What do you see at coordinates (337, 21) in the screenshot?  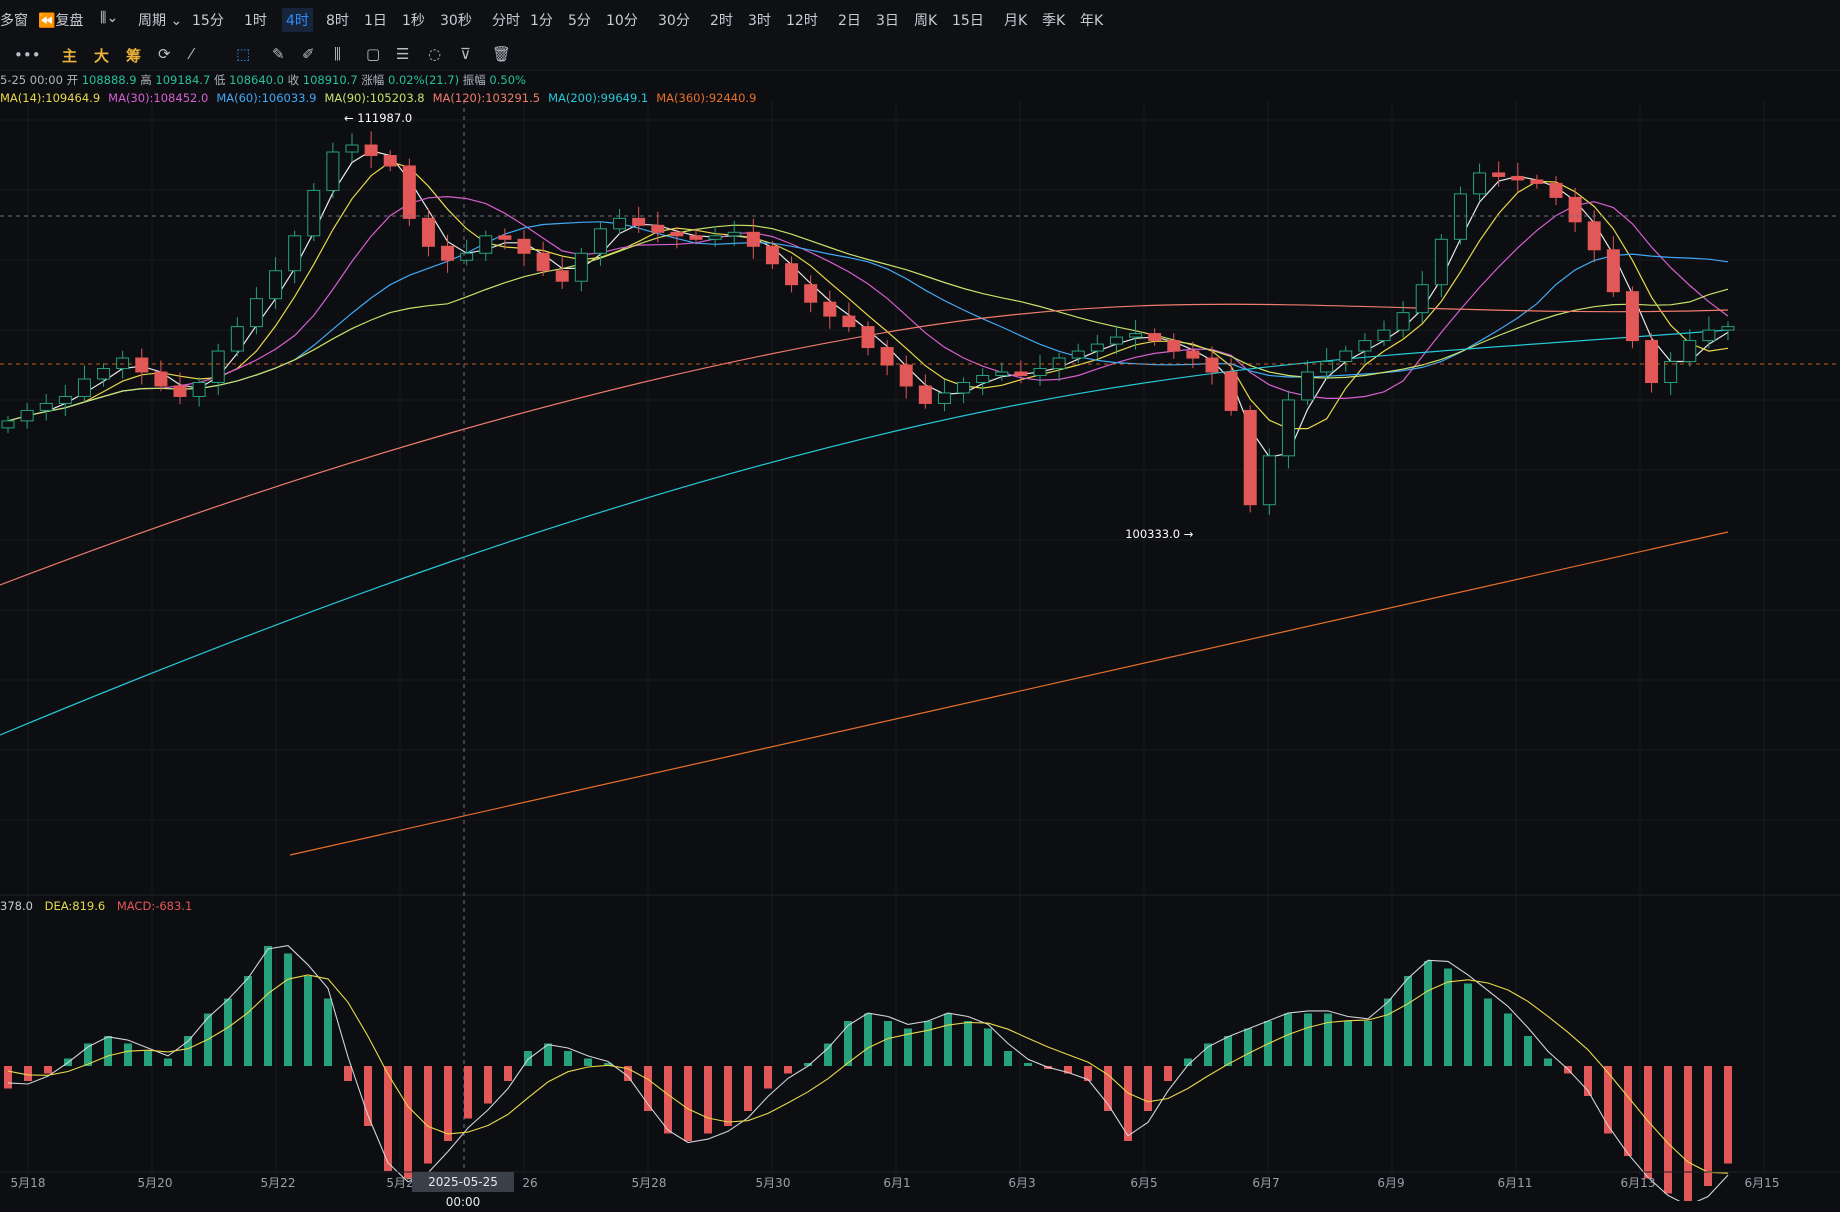 I see `interval-3-button: 8时` at bounding box center [337, 21].